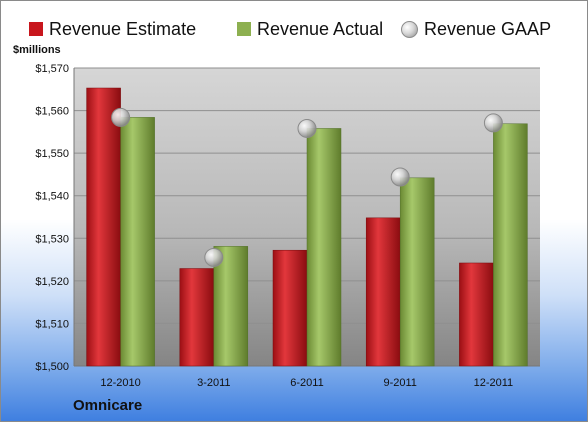 This screenshot has width=588, height=422. I want to click on legend-swatch-revenue-estimate, so click(36, 29).